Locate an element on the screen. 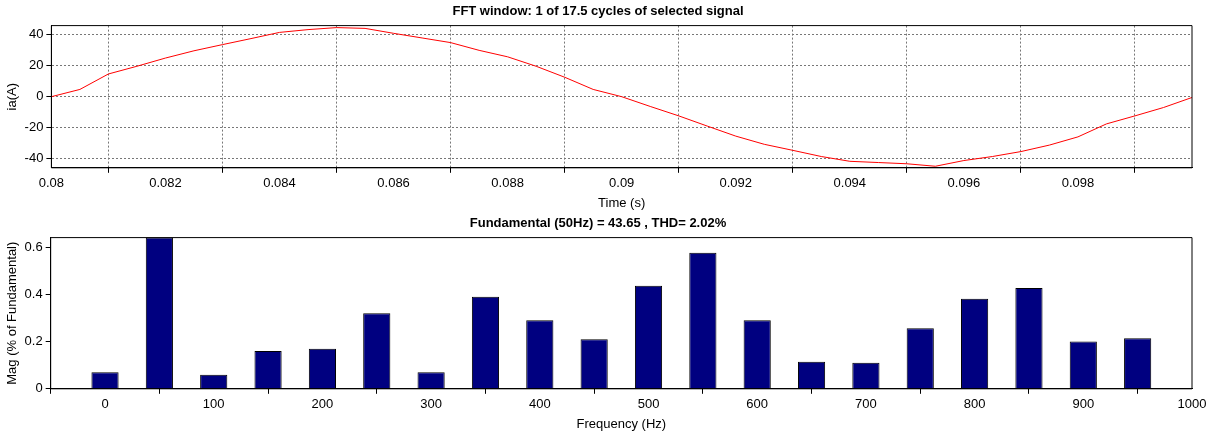  x-axis-title: Frequency (Hz) is located at coordinates (621, 423).